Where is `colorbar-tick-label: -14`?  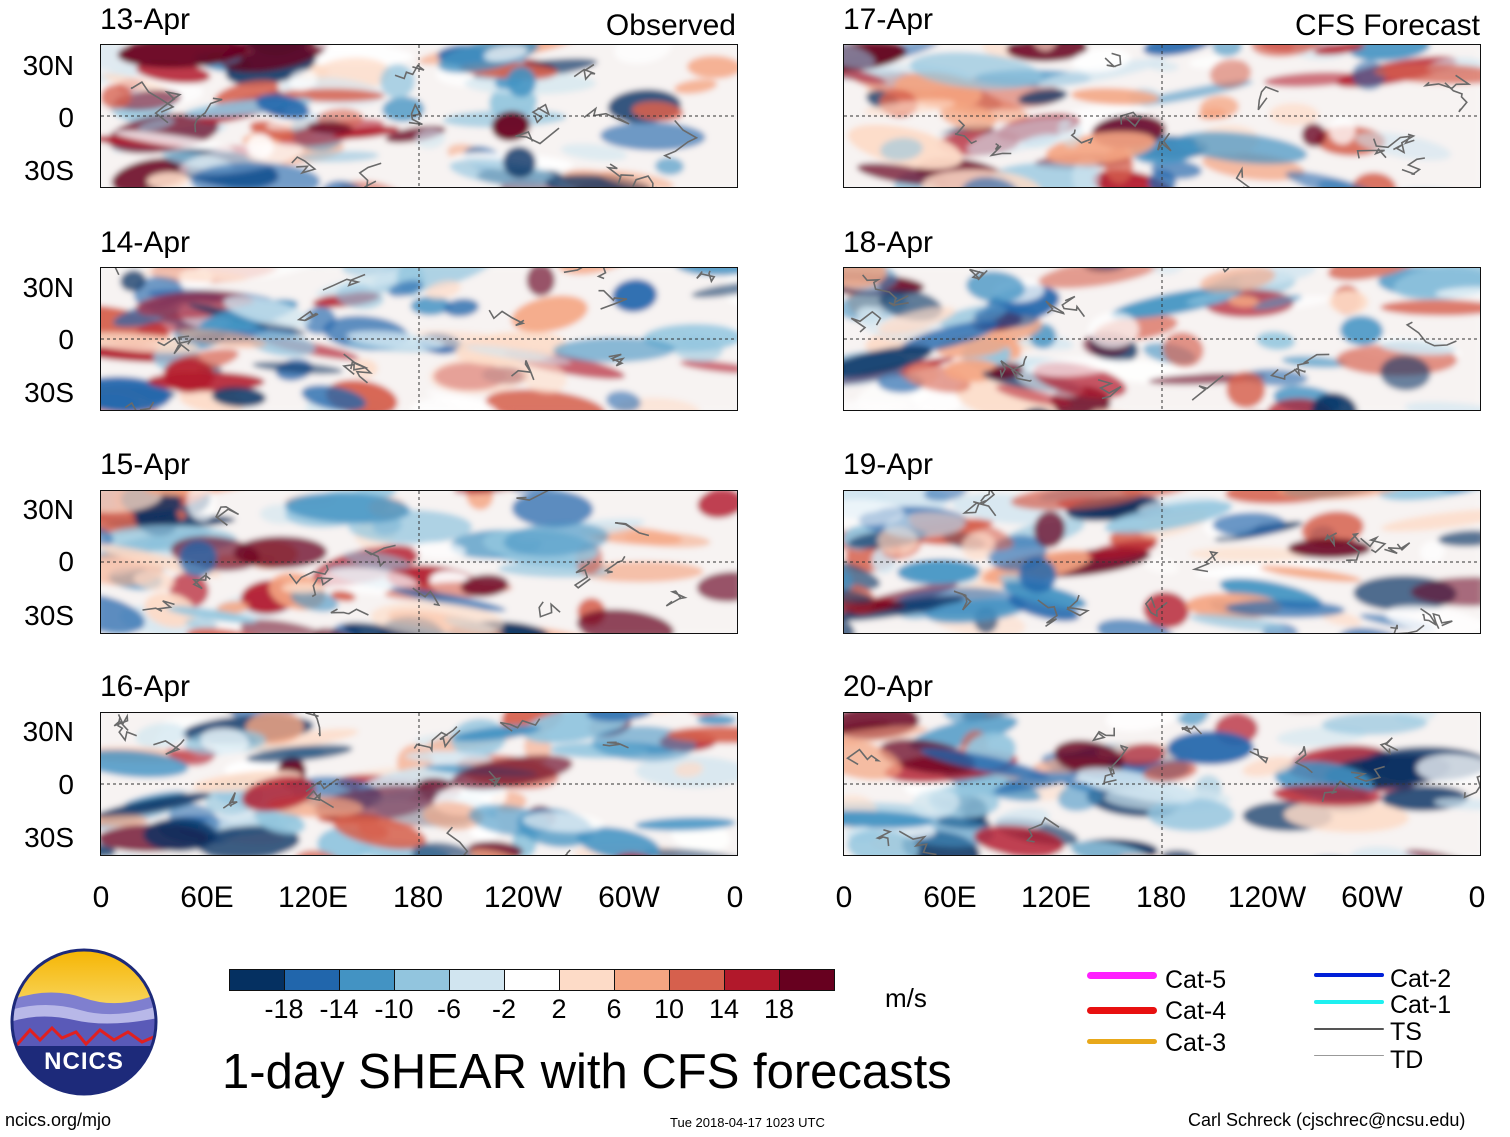 colorbar-tick-label: -14 is located at coordinates (339, 1009).